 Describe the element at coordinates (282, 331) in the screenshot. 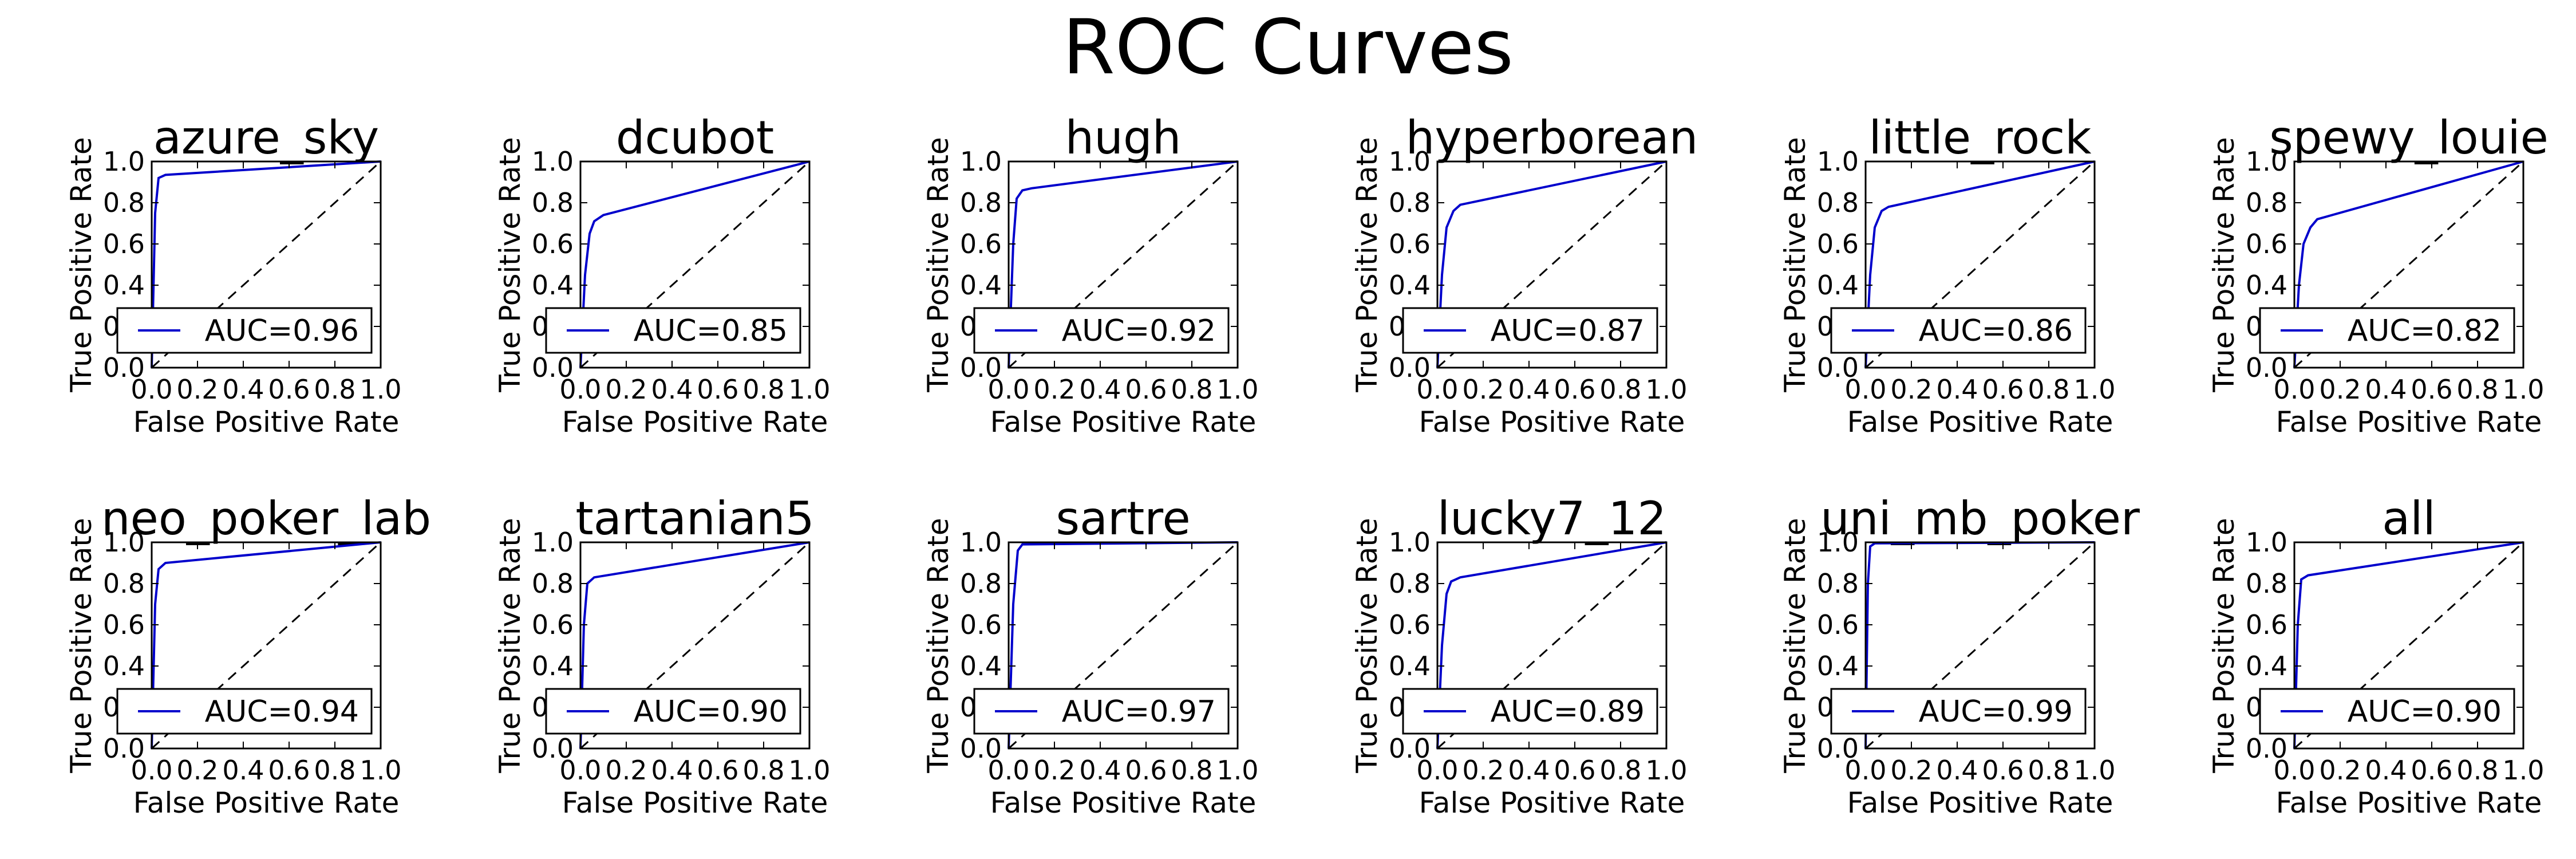

I see `legend-label: AUC=0.96` at that location.